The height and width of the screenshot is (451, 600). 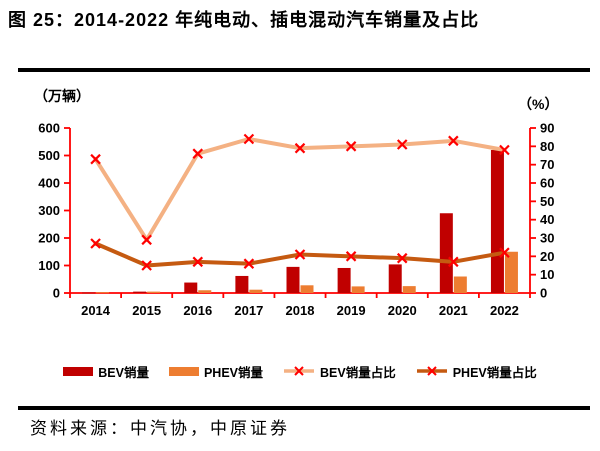 What do you see at coordinates (300, 310) in the screenshot?
I see `x-axis-category-label: 2018` at bounding box center [300, 310].